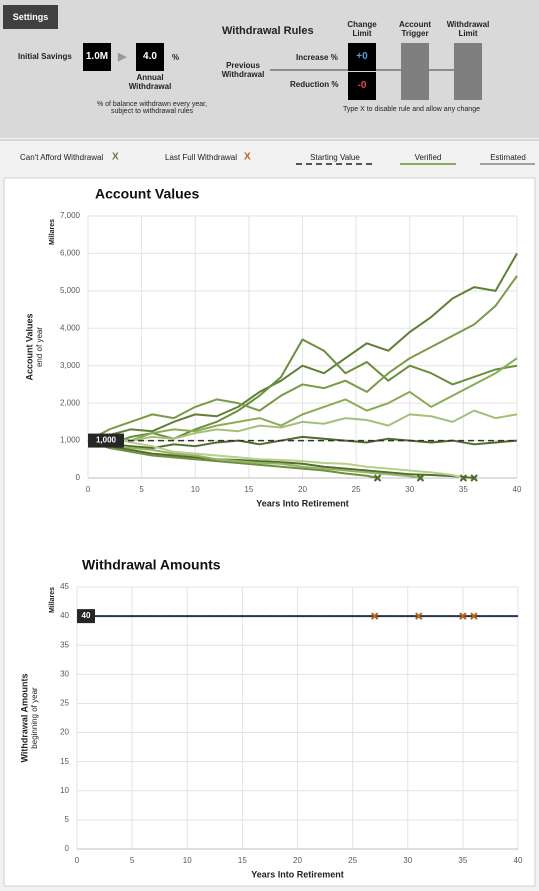 This screenshot has height=891, width=539. What do you see at coordinates (64, 644) in the screenshot?
I see `y-tick-label: 35` at bounding box center [64, 644].